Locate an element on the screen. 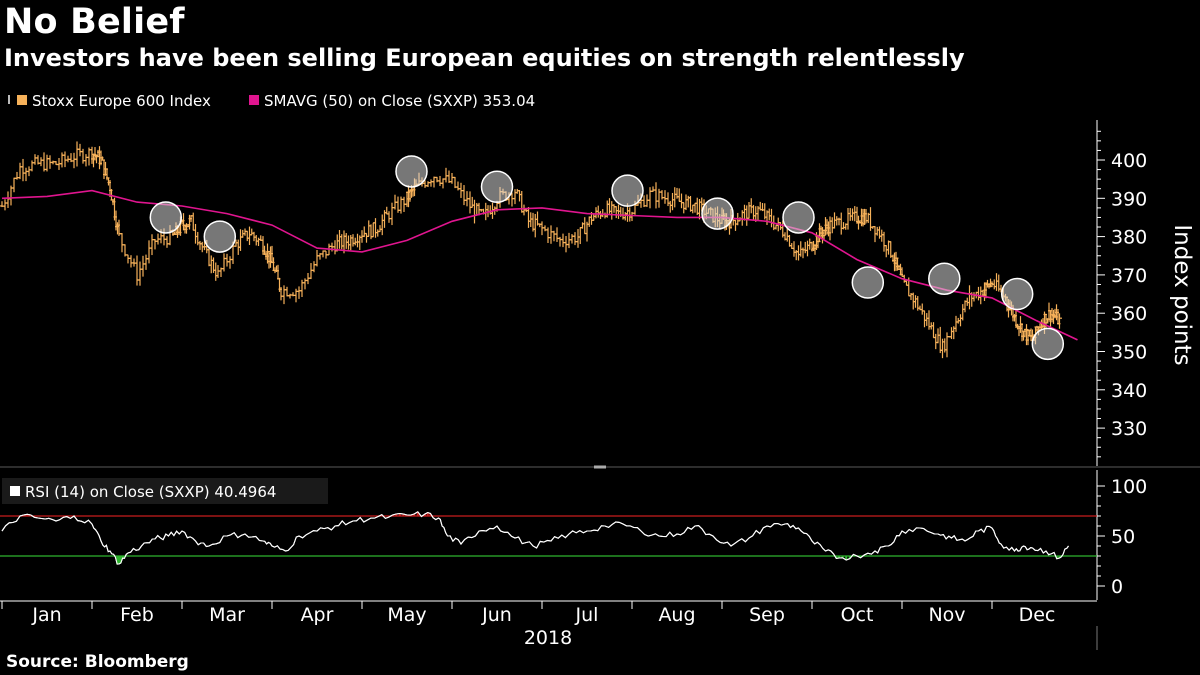 The height and width of the screenshot is (675, 1200). x-month-label: Mar is located at coordinates (227, 615).